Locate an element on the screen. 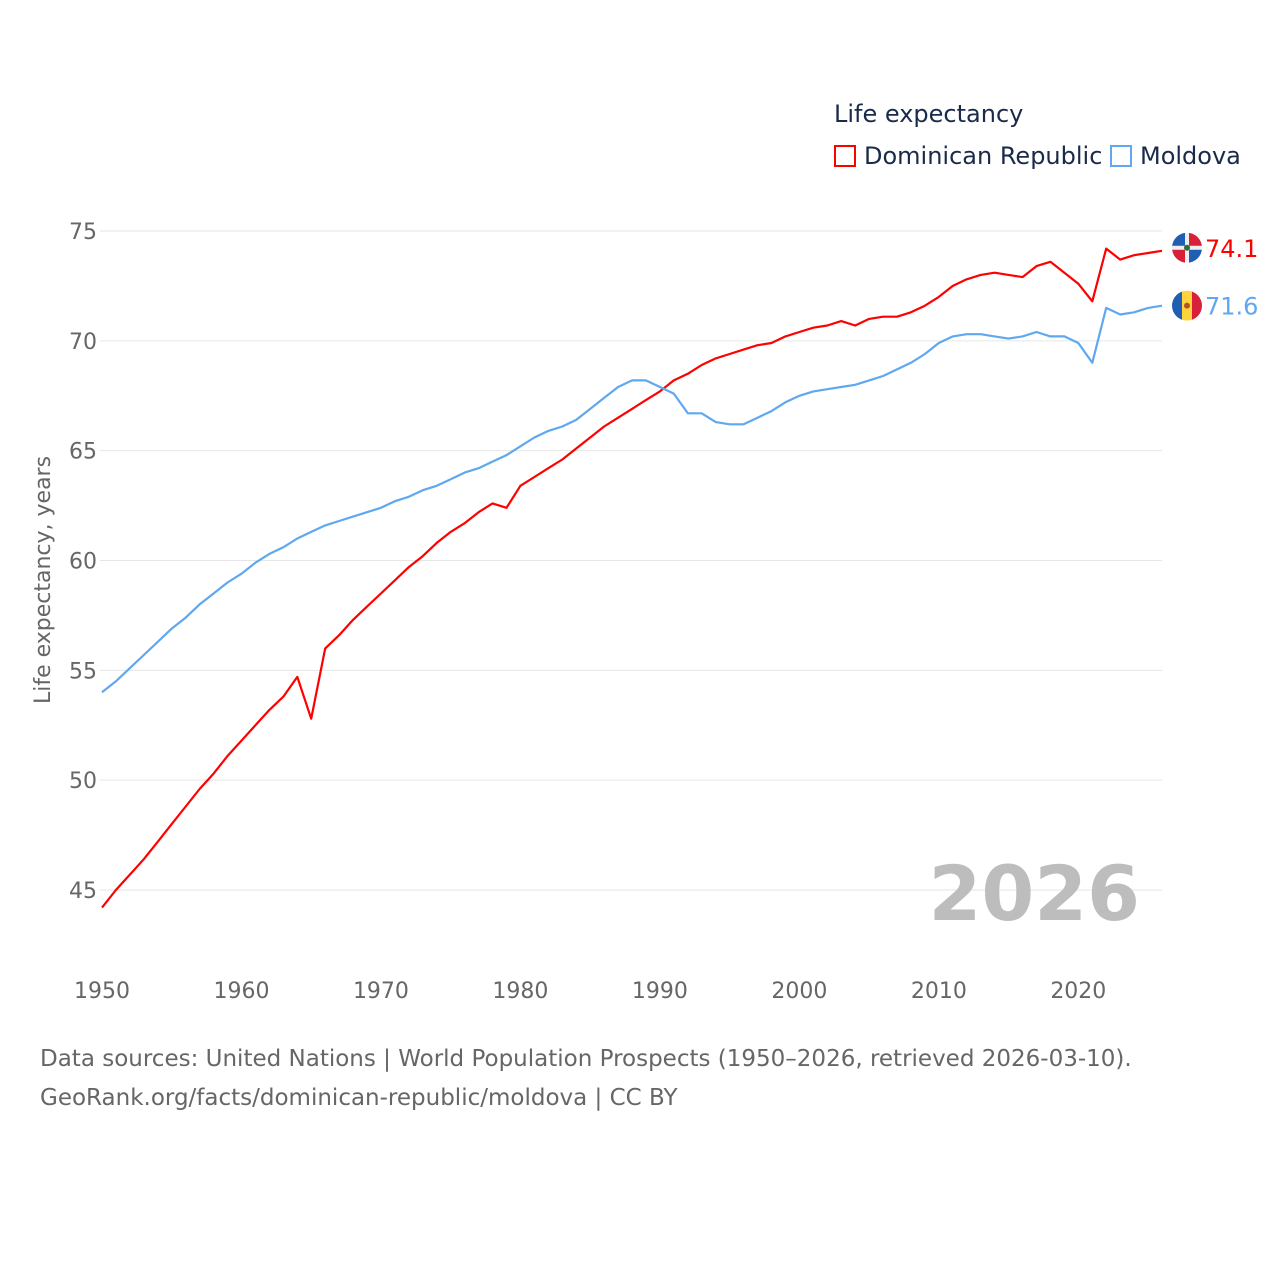 This screenshot has width=1280, height=1280. y-tick-label: 55 is located at coordinates (83, 671).